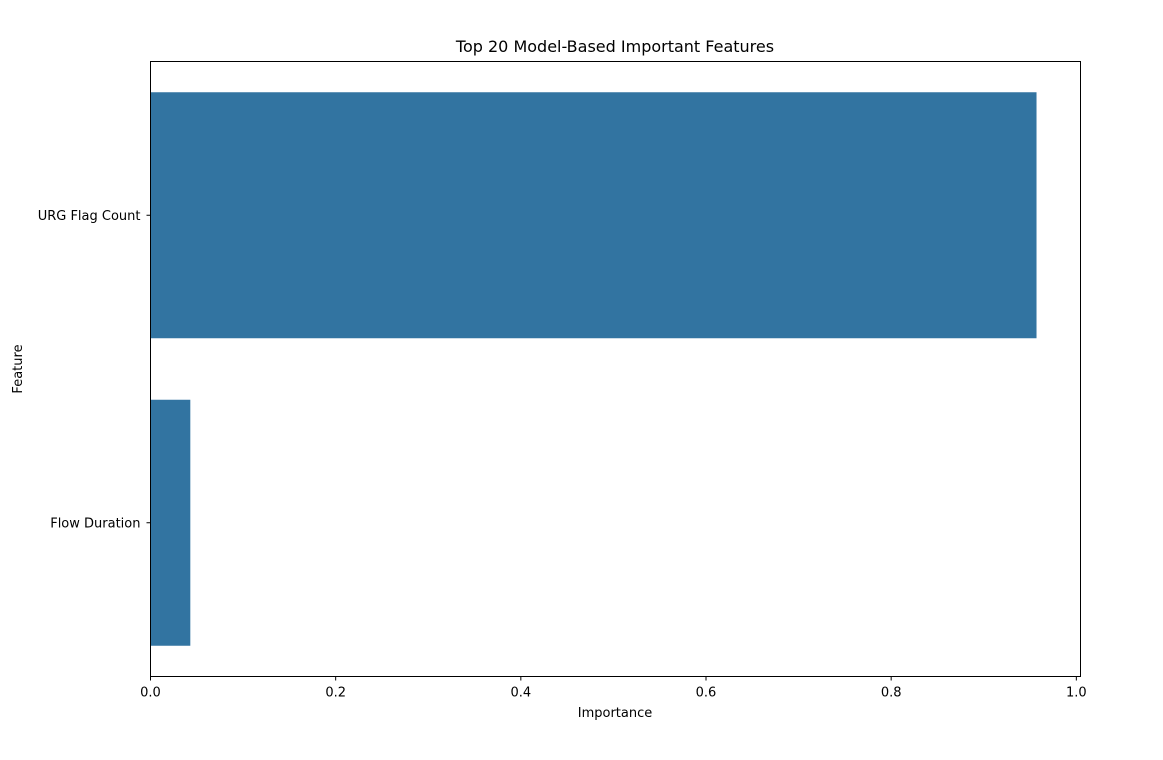 This screenshot has height=760, width=1163. I want to click on x-axis-ticks: 0.0 0.2 0.4 0.6 0.8 1.0, so click(613, 688).